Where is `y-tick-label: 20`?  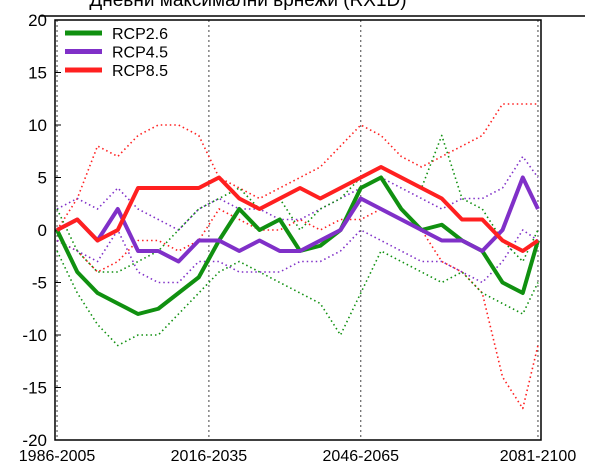
y-tick-label: 20 is located at coordinates (37, 20).